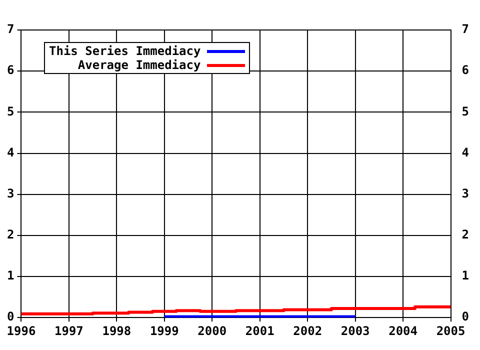  I want to click on y2-tick-label: 4, so click(466, 152).